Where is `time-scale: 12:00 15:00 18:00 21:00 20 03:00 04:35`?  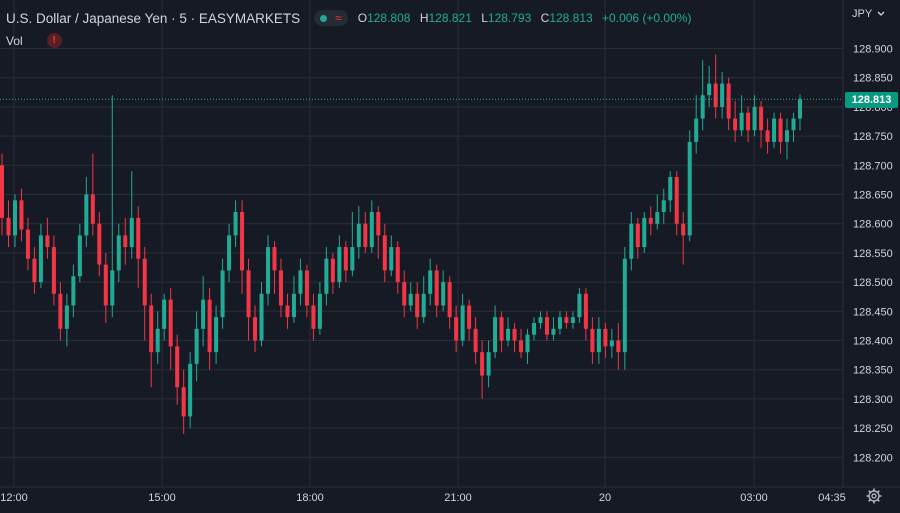
time-scale: 12:00 15:00 18:00 21:00 20 03:00 04:35 is located at coordinates (423, 498).